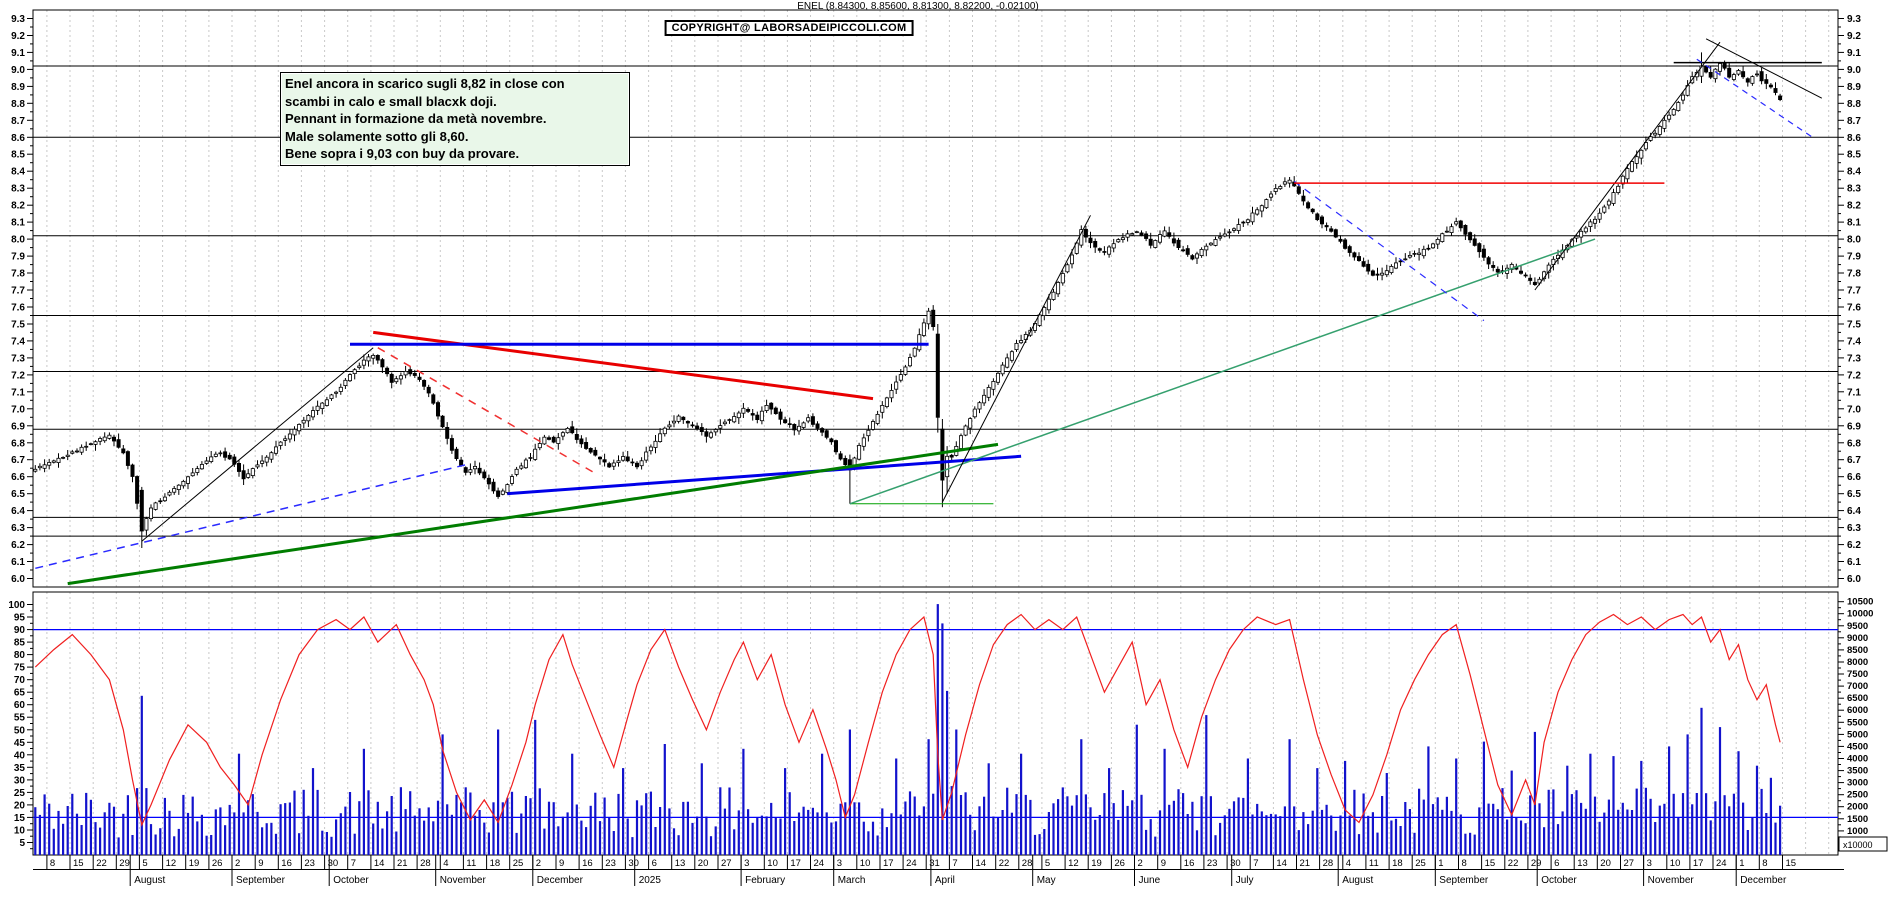 The height and width of the screenshot is (902, 1890). What do you see at coordinates (1857, 759) in the screenshot?
I see `svg-text: 4000` at bounding box center [1857, 759].